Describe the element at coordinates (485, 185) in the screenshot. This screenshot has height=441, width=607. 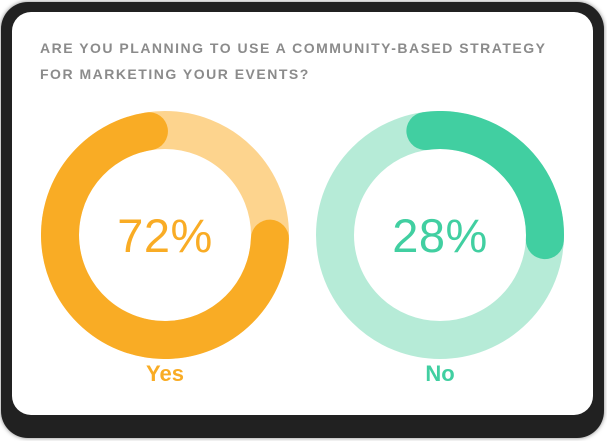
I see `donut-value-arc-no` at that location.